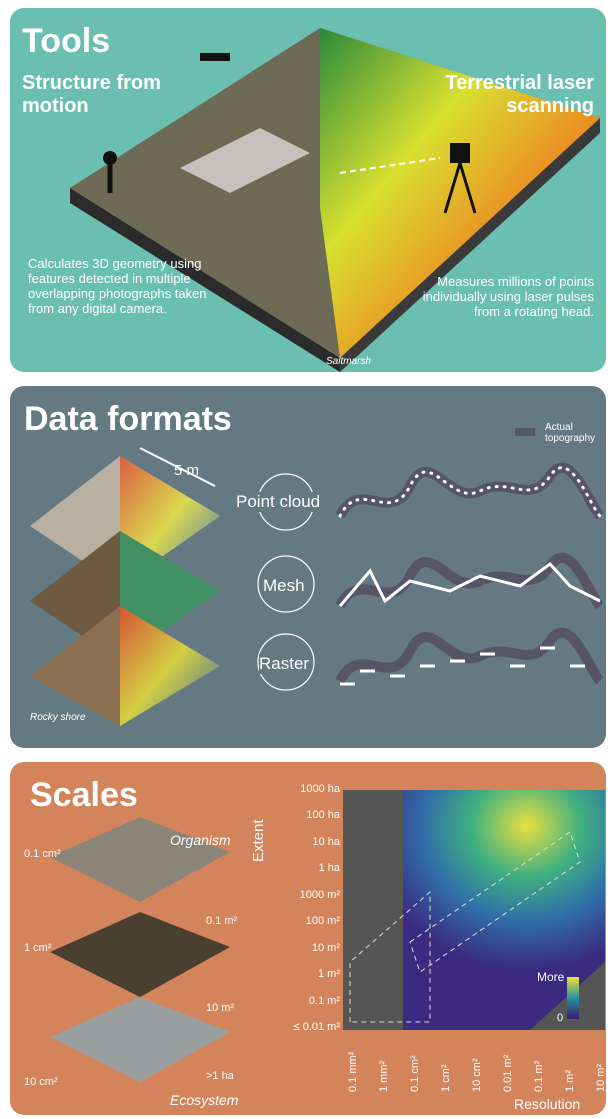 The image size is (608, 1119). Describe the element at coordinates (570, 1081) in the screenshot. I see `x-tick-label: 1 m²` at that location.